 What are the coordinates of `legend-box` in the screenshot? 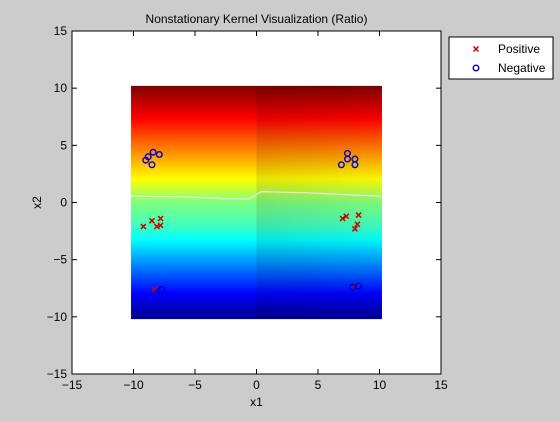 It's located at (501, 58).